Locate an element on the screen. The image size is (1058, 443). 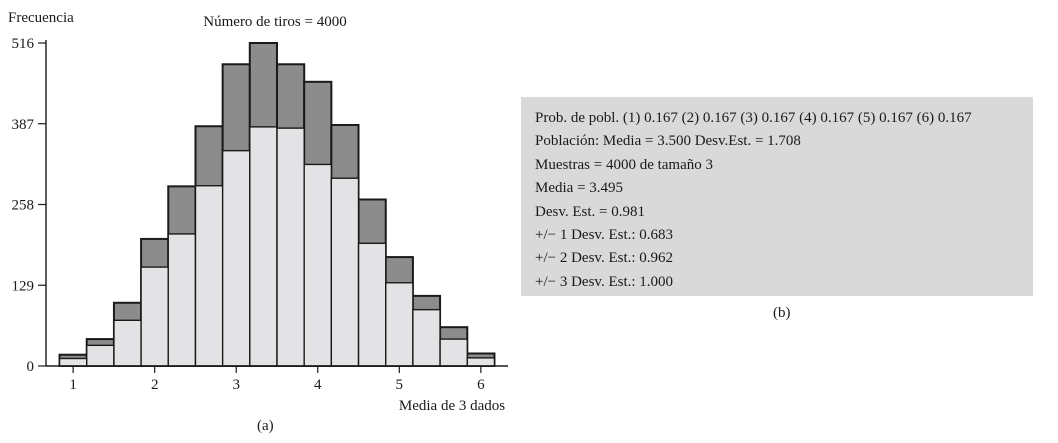
x-tick-label-0: 1 is located at coordinates (73, 385).